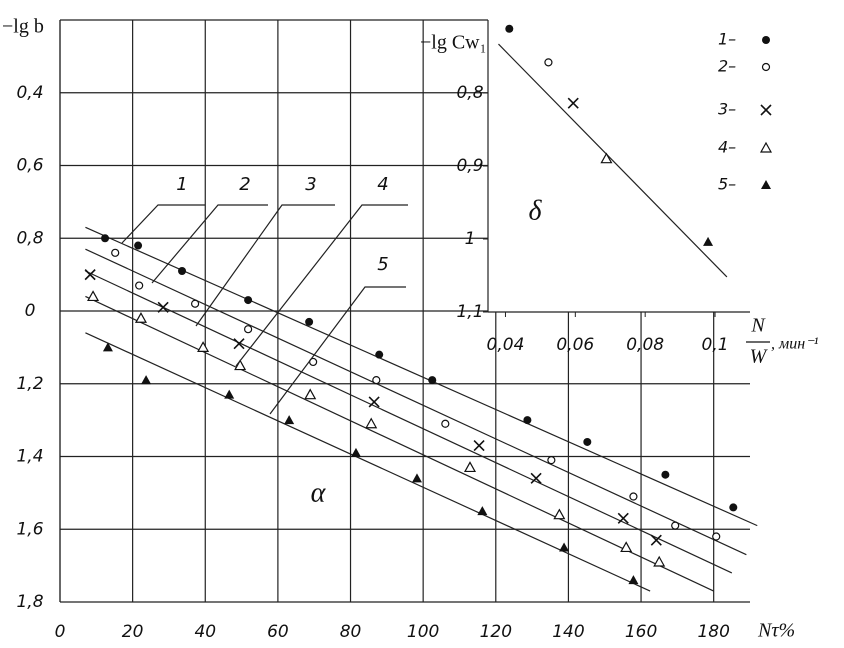 This screenshot has height=648, width=844. I want to click on callout-label: 2, so click(244, 184).